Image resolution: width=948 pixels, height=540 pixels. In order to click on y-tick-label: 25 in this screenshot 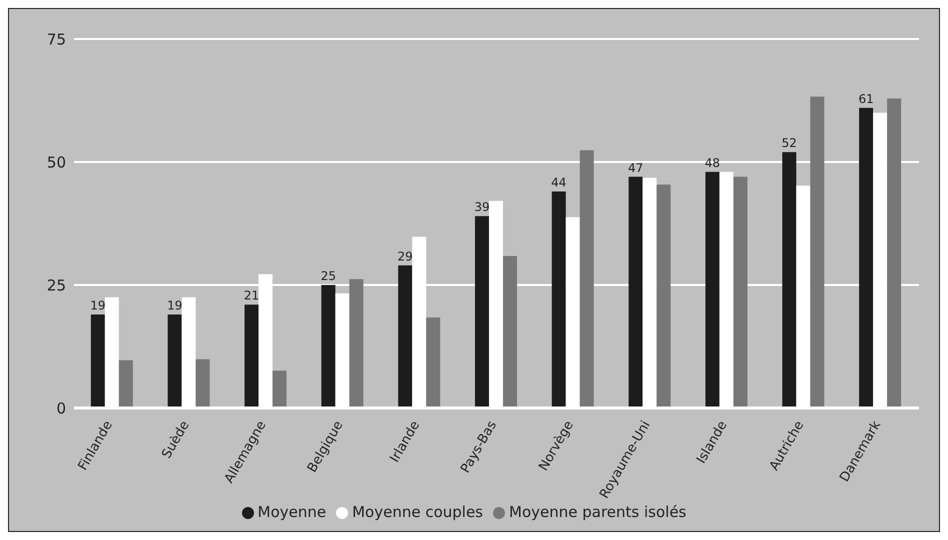, I will do `click(56, 285)`.